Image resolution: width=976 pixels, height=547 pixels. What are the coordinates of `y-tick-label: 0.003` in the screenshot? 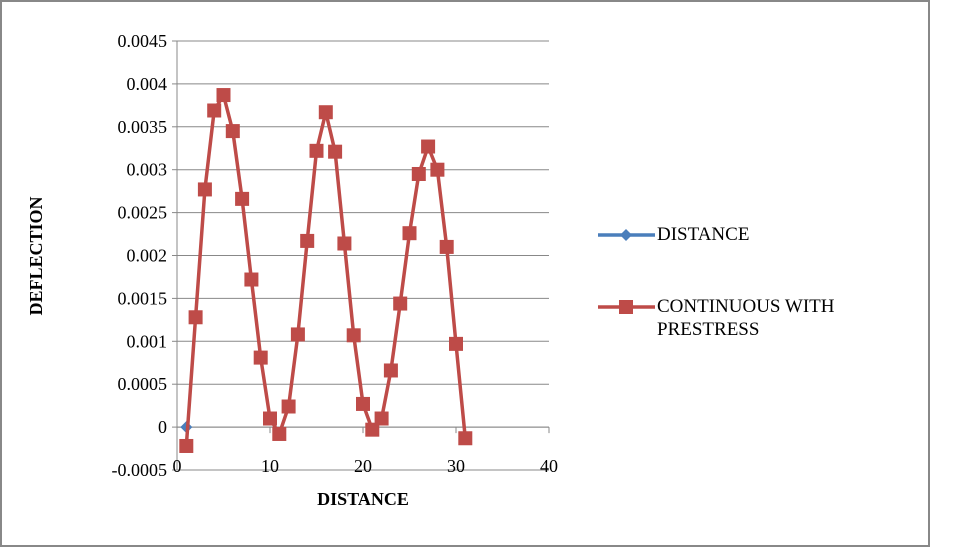 It's located at (147, 170).